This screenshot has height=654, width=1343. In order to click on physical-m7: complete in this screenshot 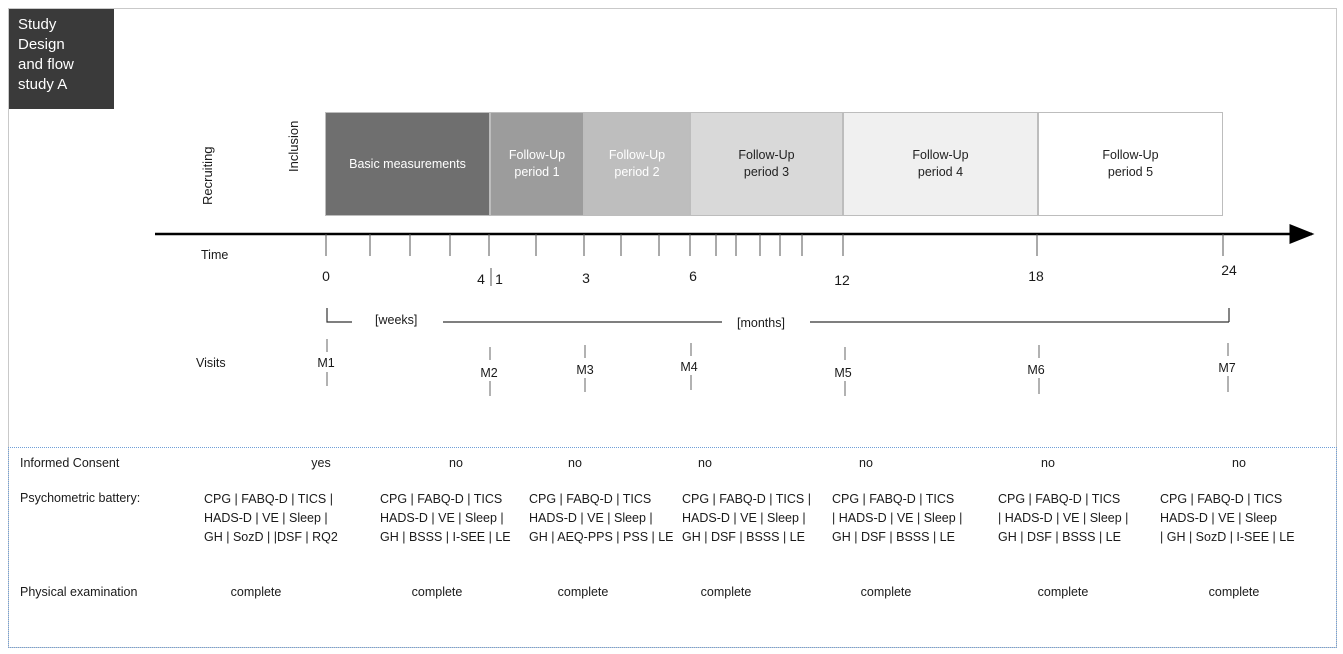, I will do `click(1234, 592)`.